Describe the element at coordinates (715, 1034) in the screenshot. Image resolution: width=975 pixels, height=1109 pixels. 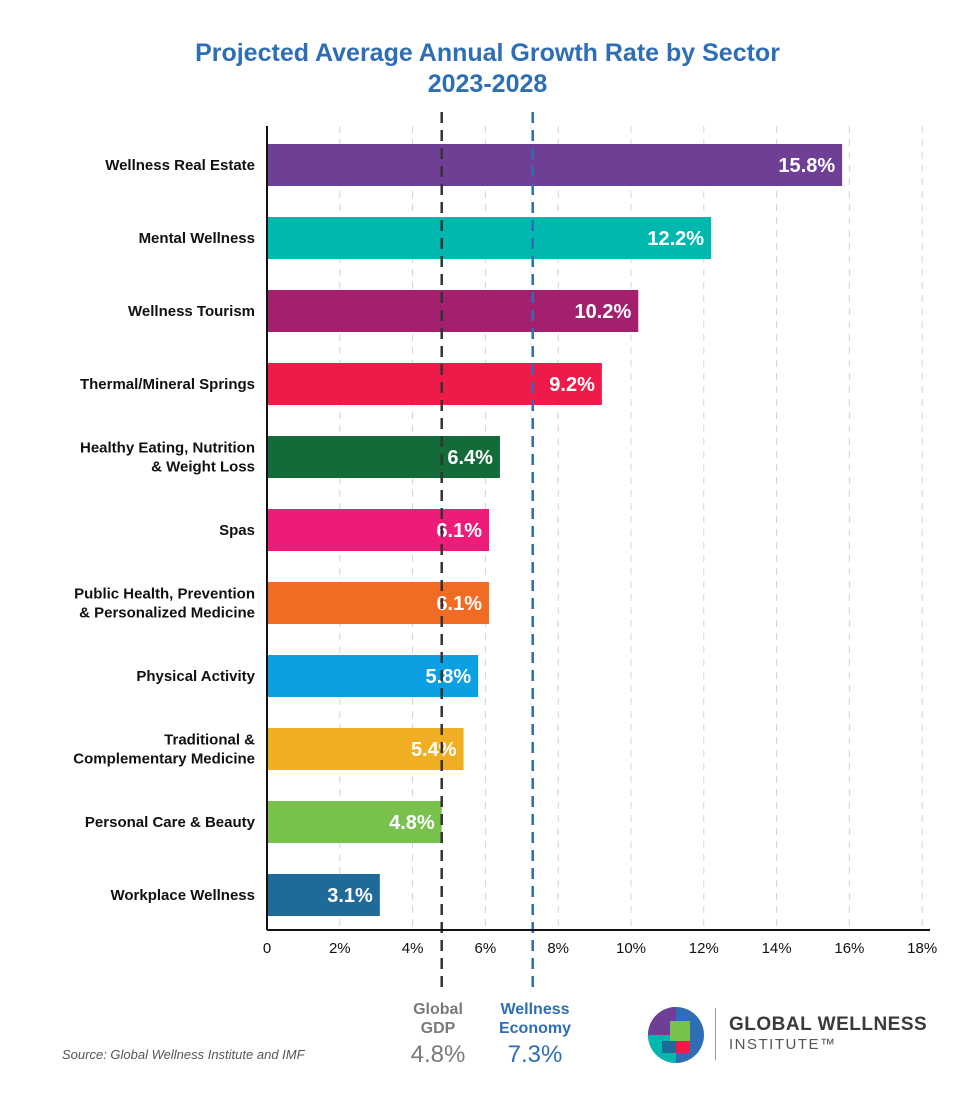
I see `logo-divider` at that location.